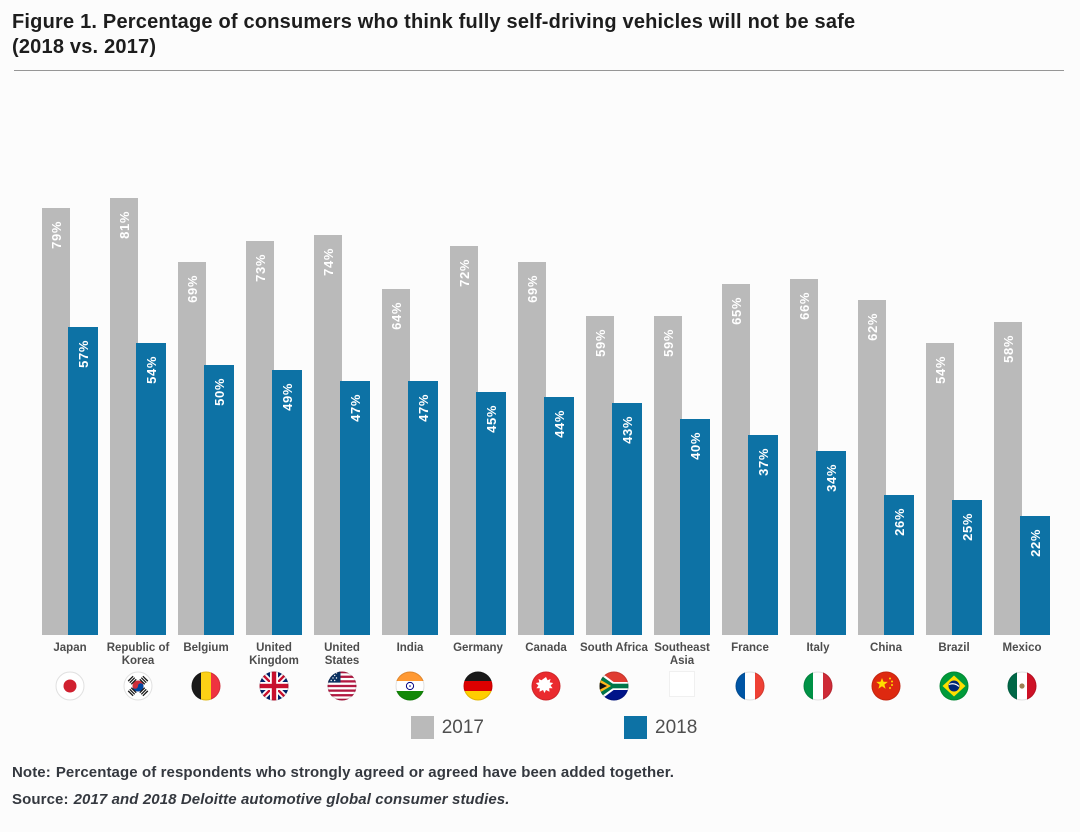  What do you see at coordinates (342, 661) in the screenshot?
I see `country-label-line: States` at bounding box center [342, 661].